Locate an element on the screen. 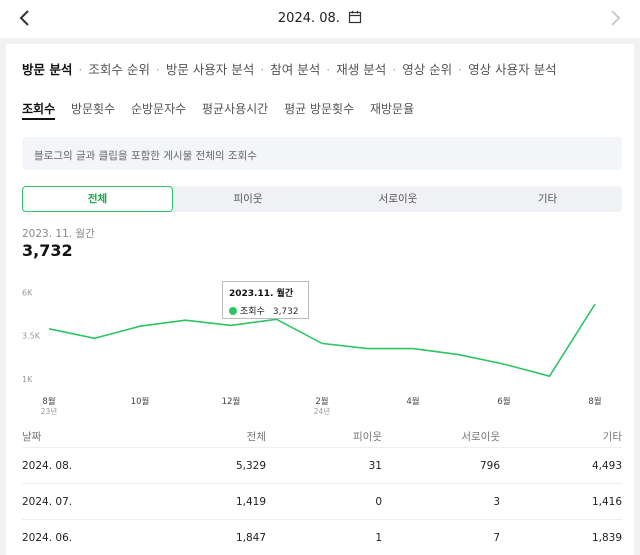  column-header-mutual: 서로이웃 is located at coordinates (480, 437).